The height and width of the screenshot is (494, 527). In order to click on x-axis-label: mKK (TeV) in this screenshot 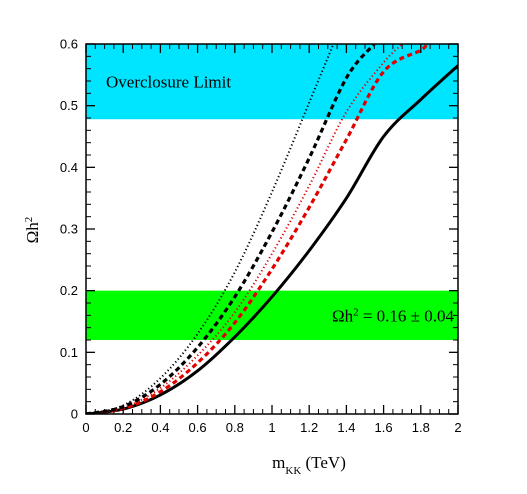, I will do `click(309, 465)`.